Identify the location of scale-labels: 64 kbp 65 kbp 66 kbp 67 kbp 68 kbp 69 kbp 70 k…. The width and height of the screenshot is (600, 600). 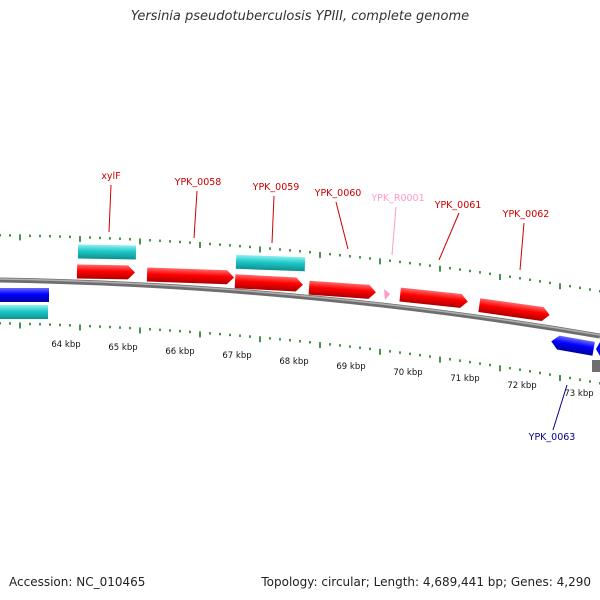
(322, 369).